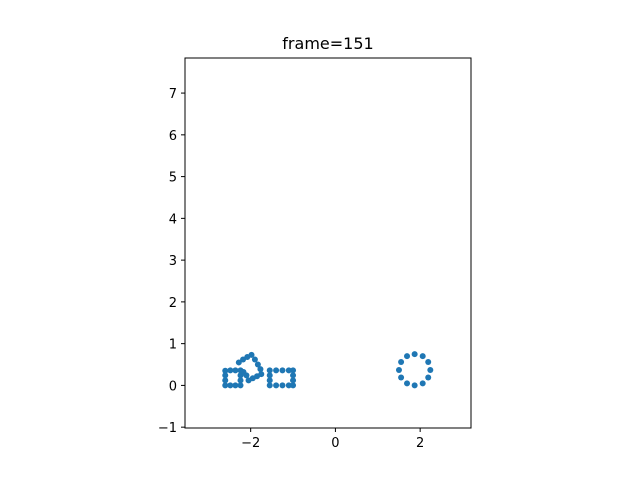 The height and width of the screenshot is (480, 640). Describe the element at coordinates (173, 303) in the screenshot. I see `y-tick-label: 2` at that location.